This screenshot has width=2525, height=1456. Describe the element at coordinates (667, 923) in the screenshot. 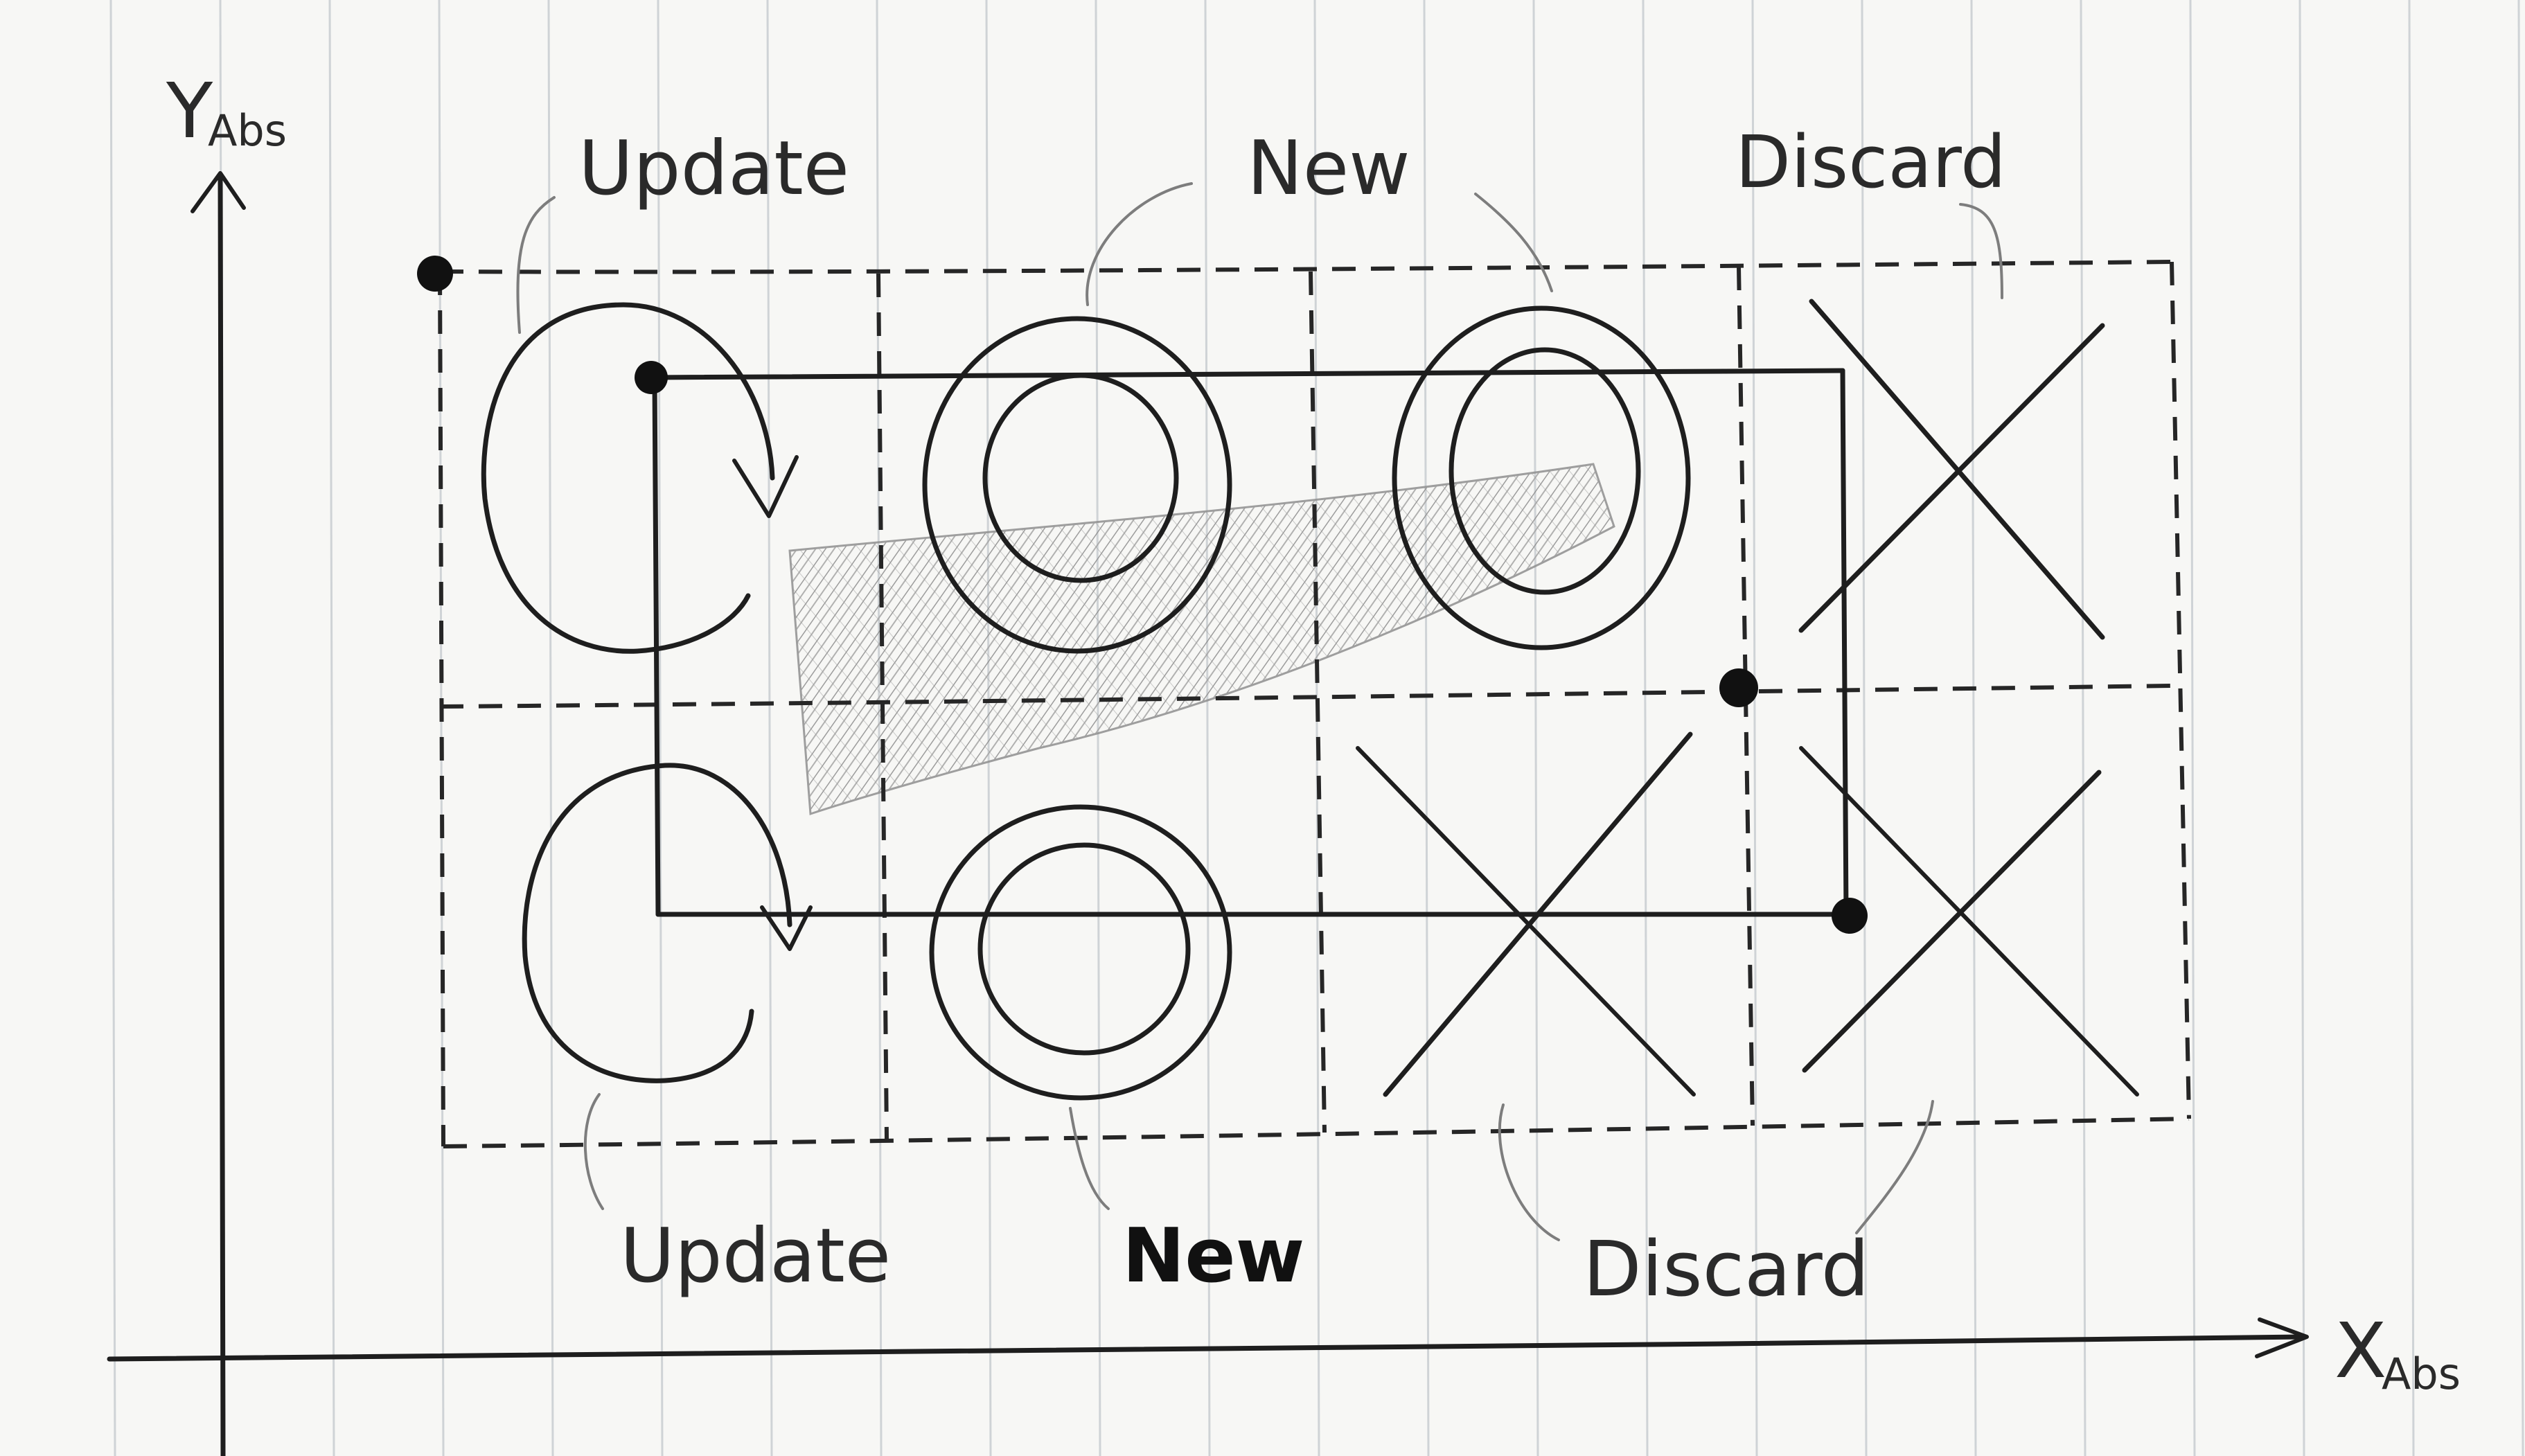

I see `update-symbol-bottom` at that location.